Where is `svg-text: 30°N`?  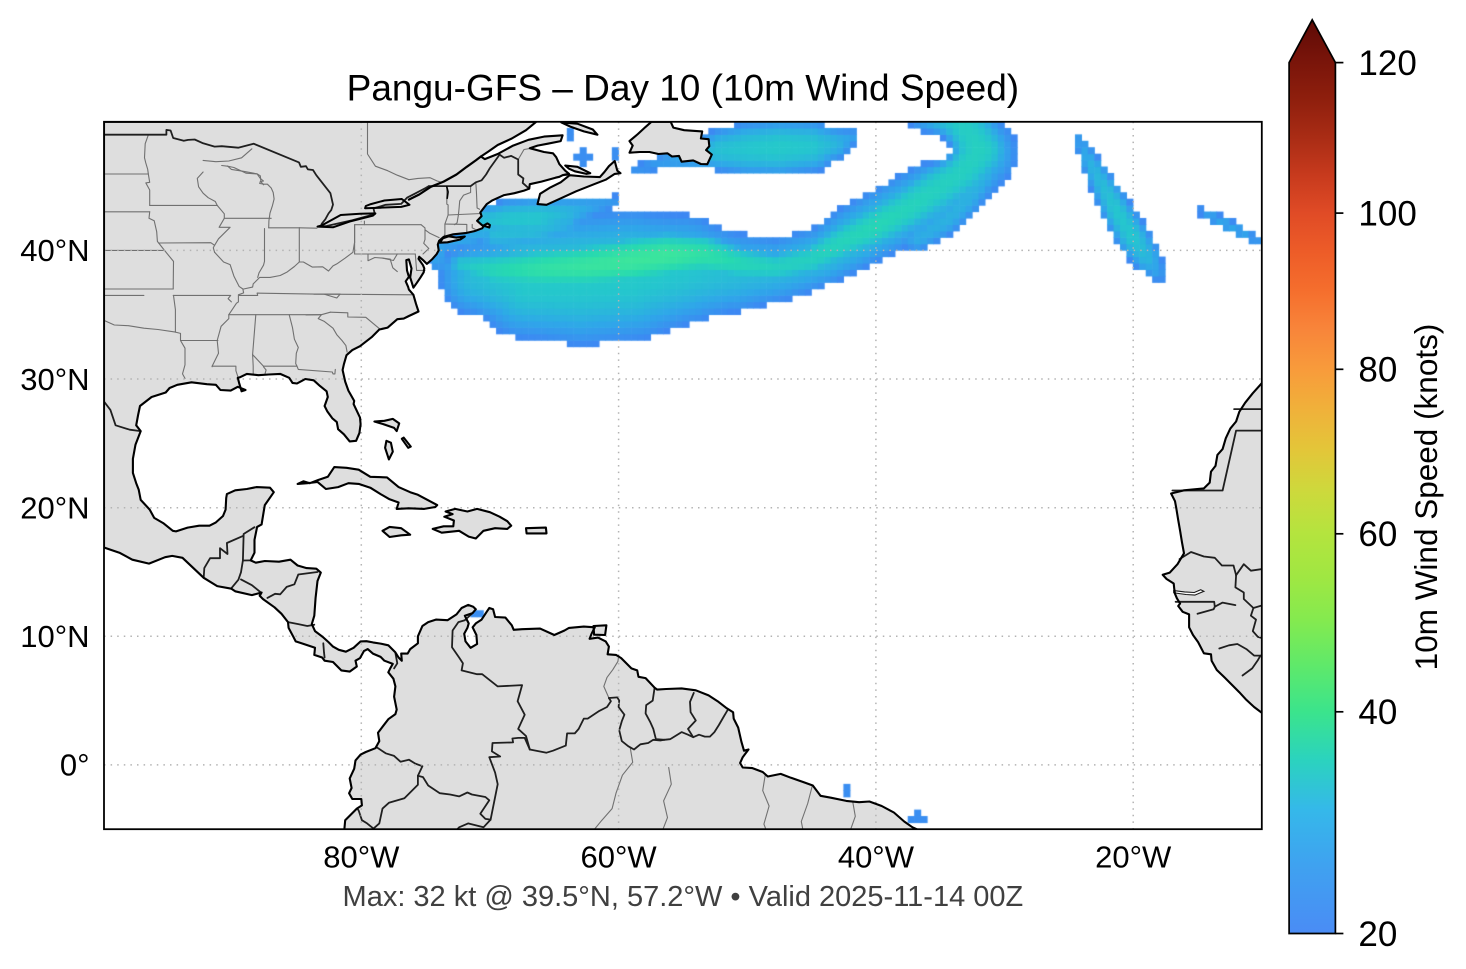
svg-text: 30°N is located at coordinates (54, 379).